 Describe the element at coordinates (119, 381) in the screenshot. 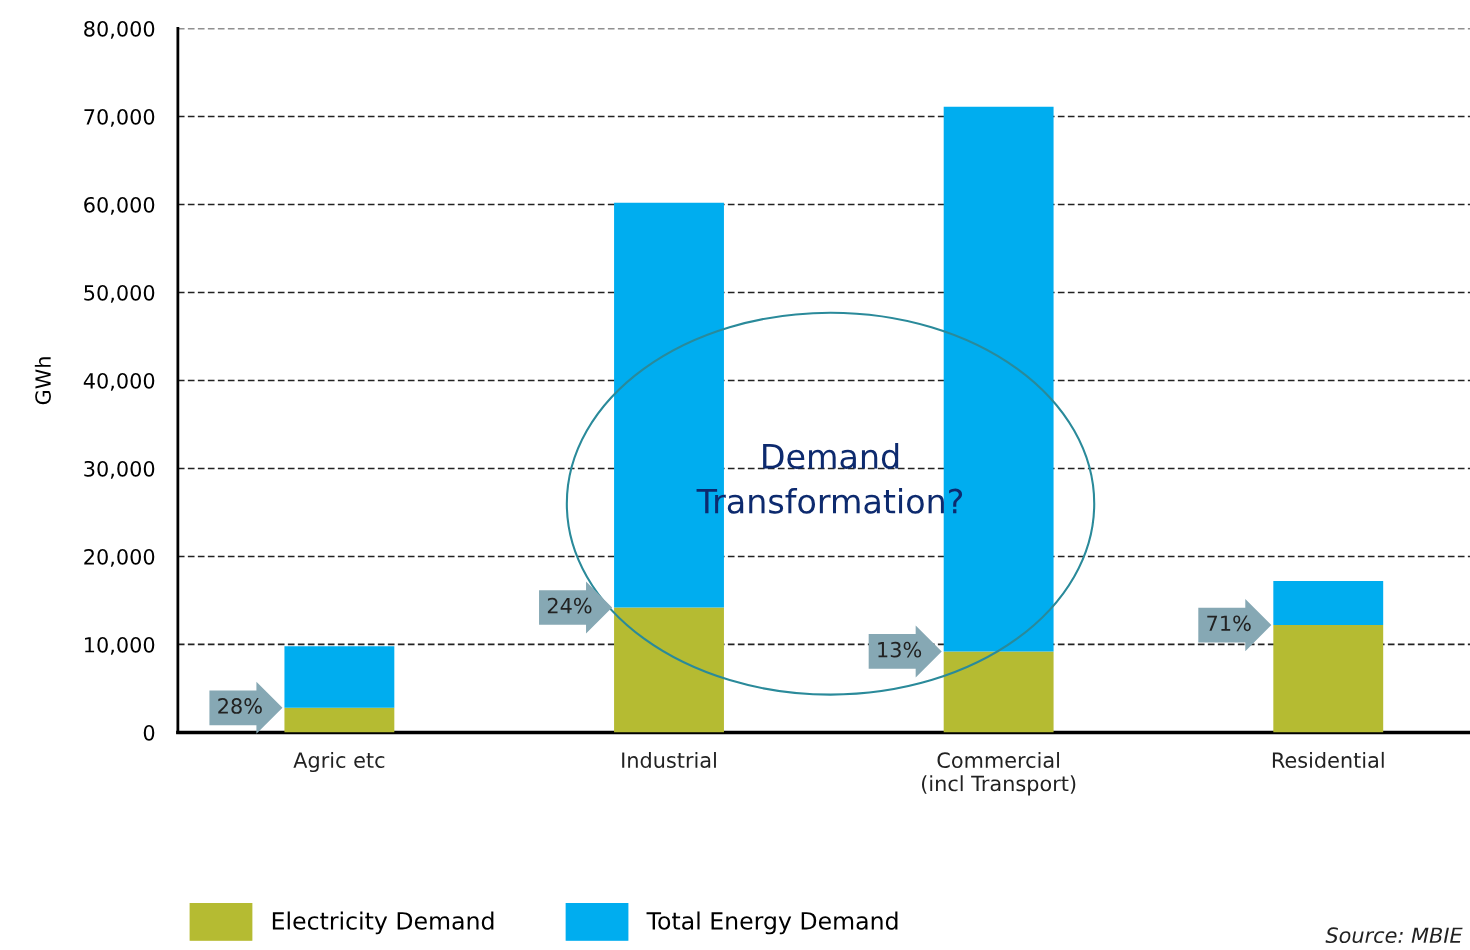

I see `y-tick-label: 40,000` at that location.